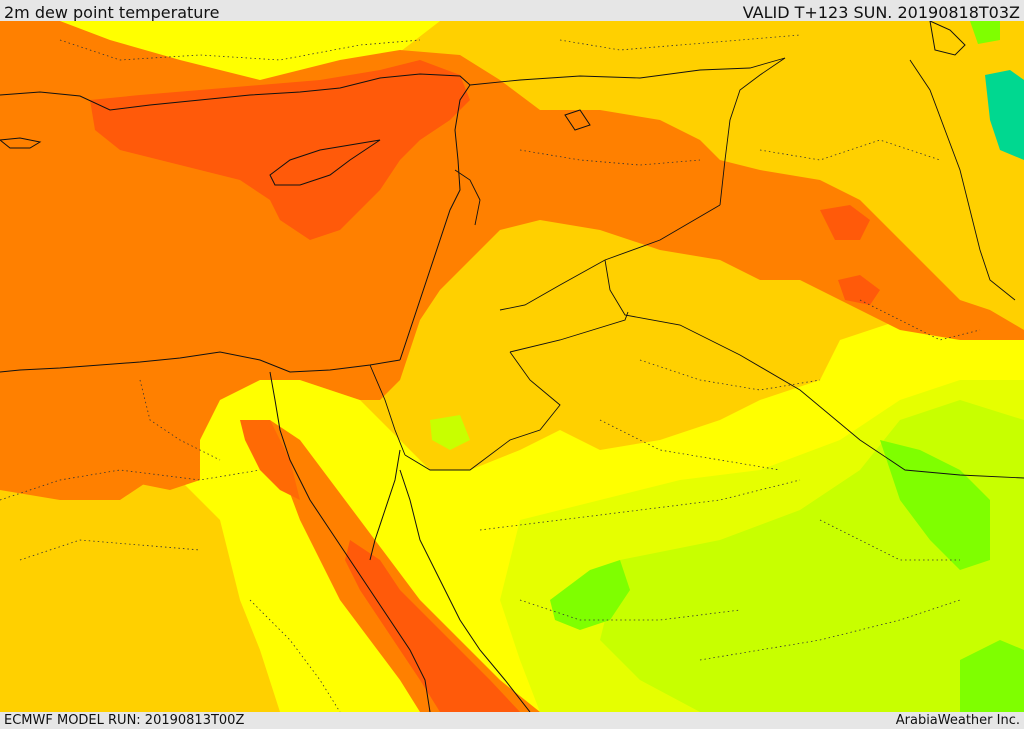  I want to click on border-iraq-iran, so click(962, 180).